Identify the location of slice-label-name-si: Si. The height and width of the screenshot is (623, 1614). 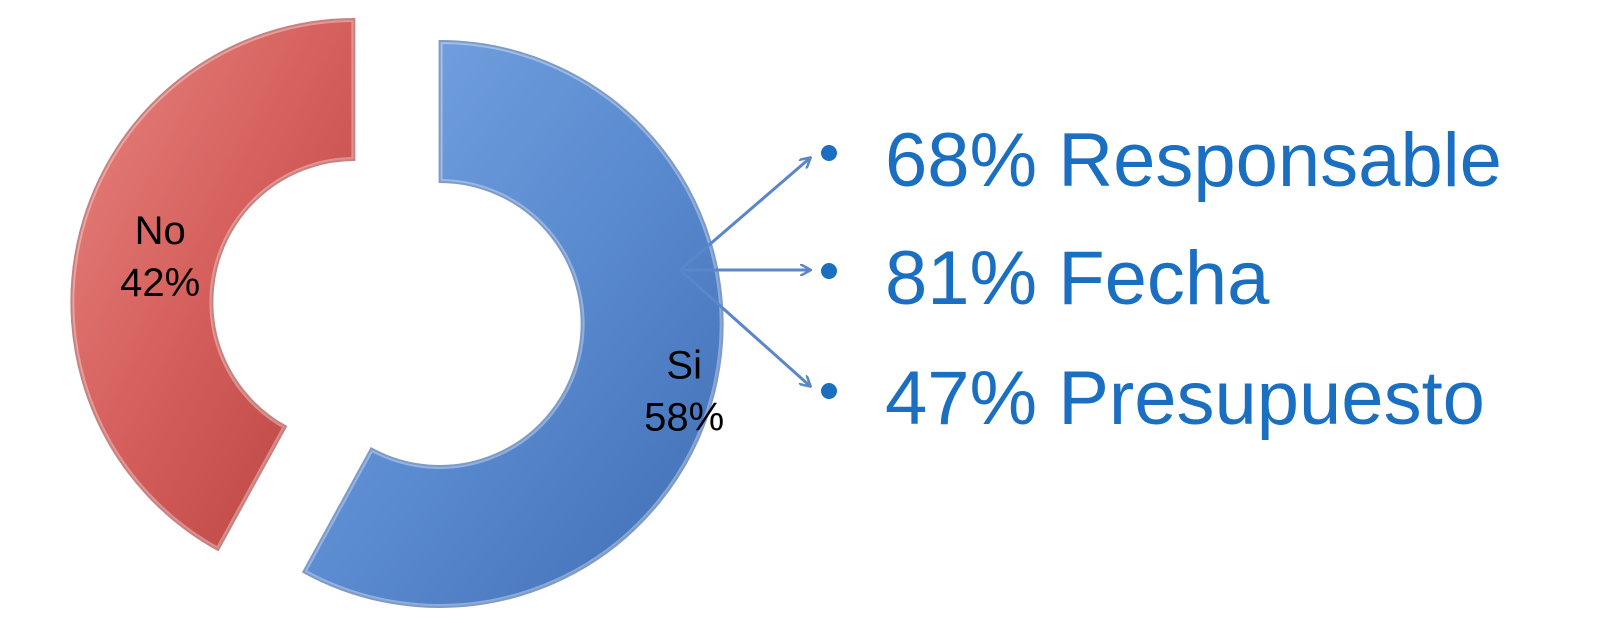
(684, 366).